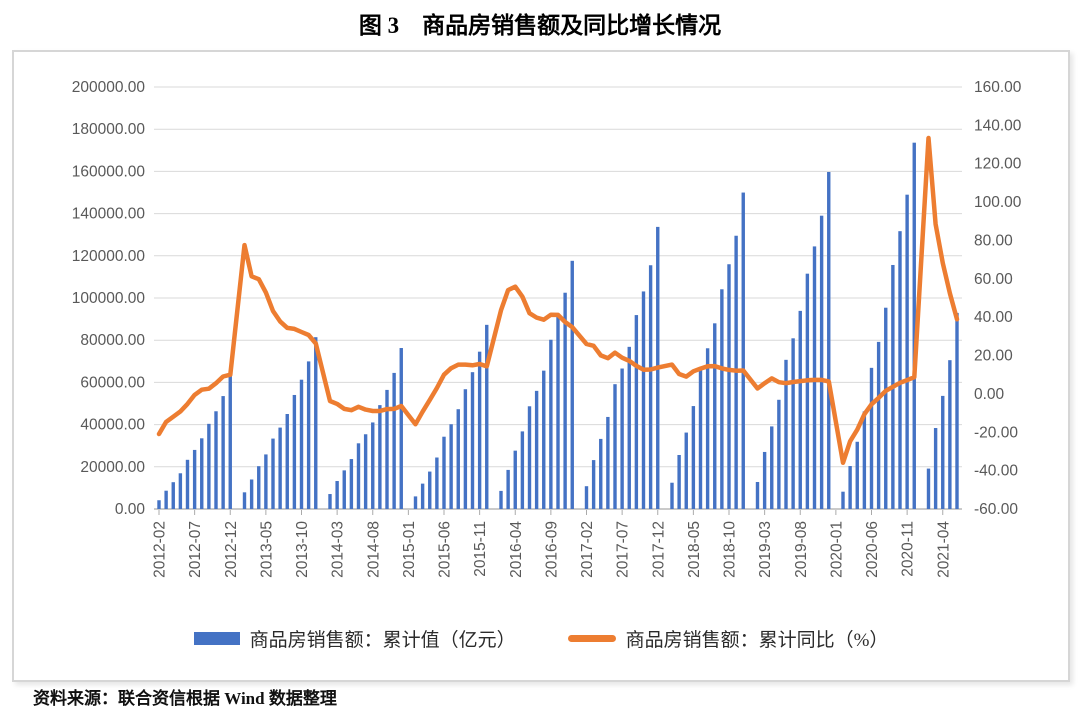 The image size is (1080, 717). I want to click on svg-text: 60000.00, so click(112, 382).